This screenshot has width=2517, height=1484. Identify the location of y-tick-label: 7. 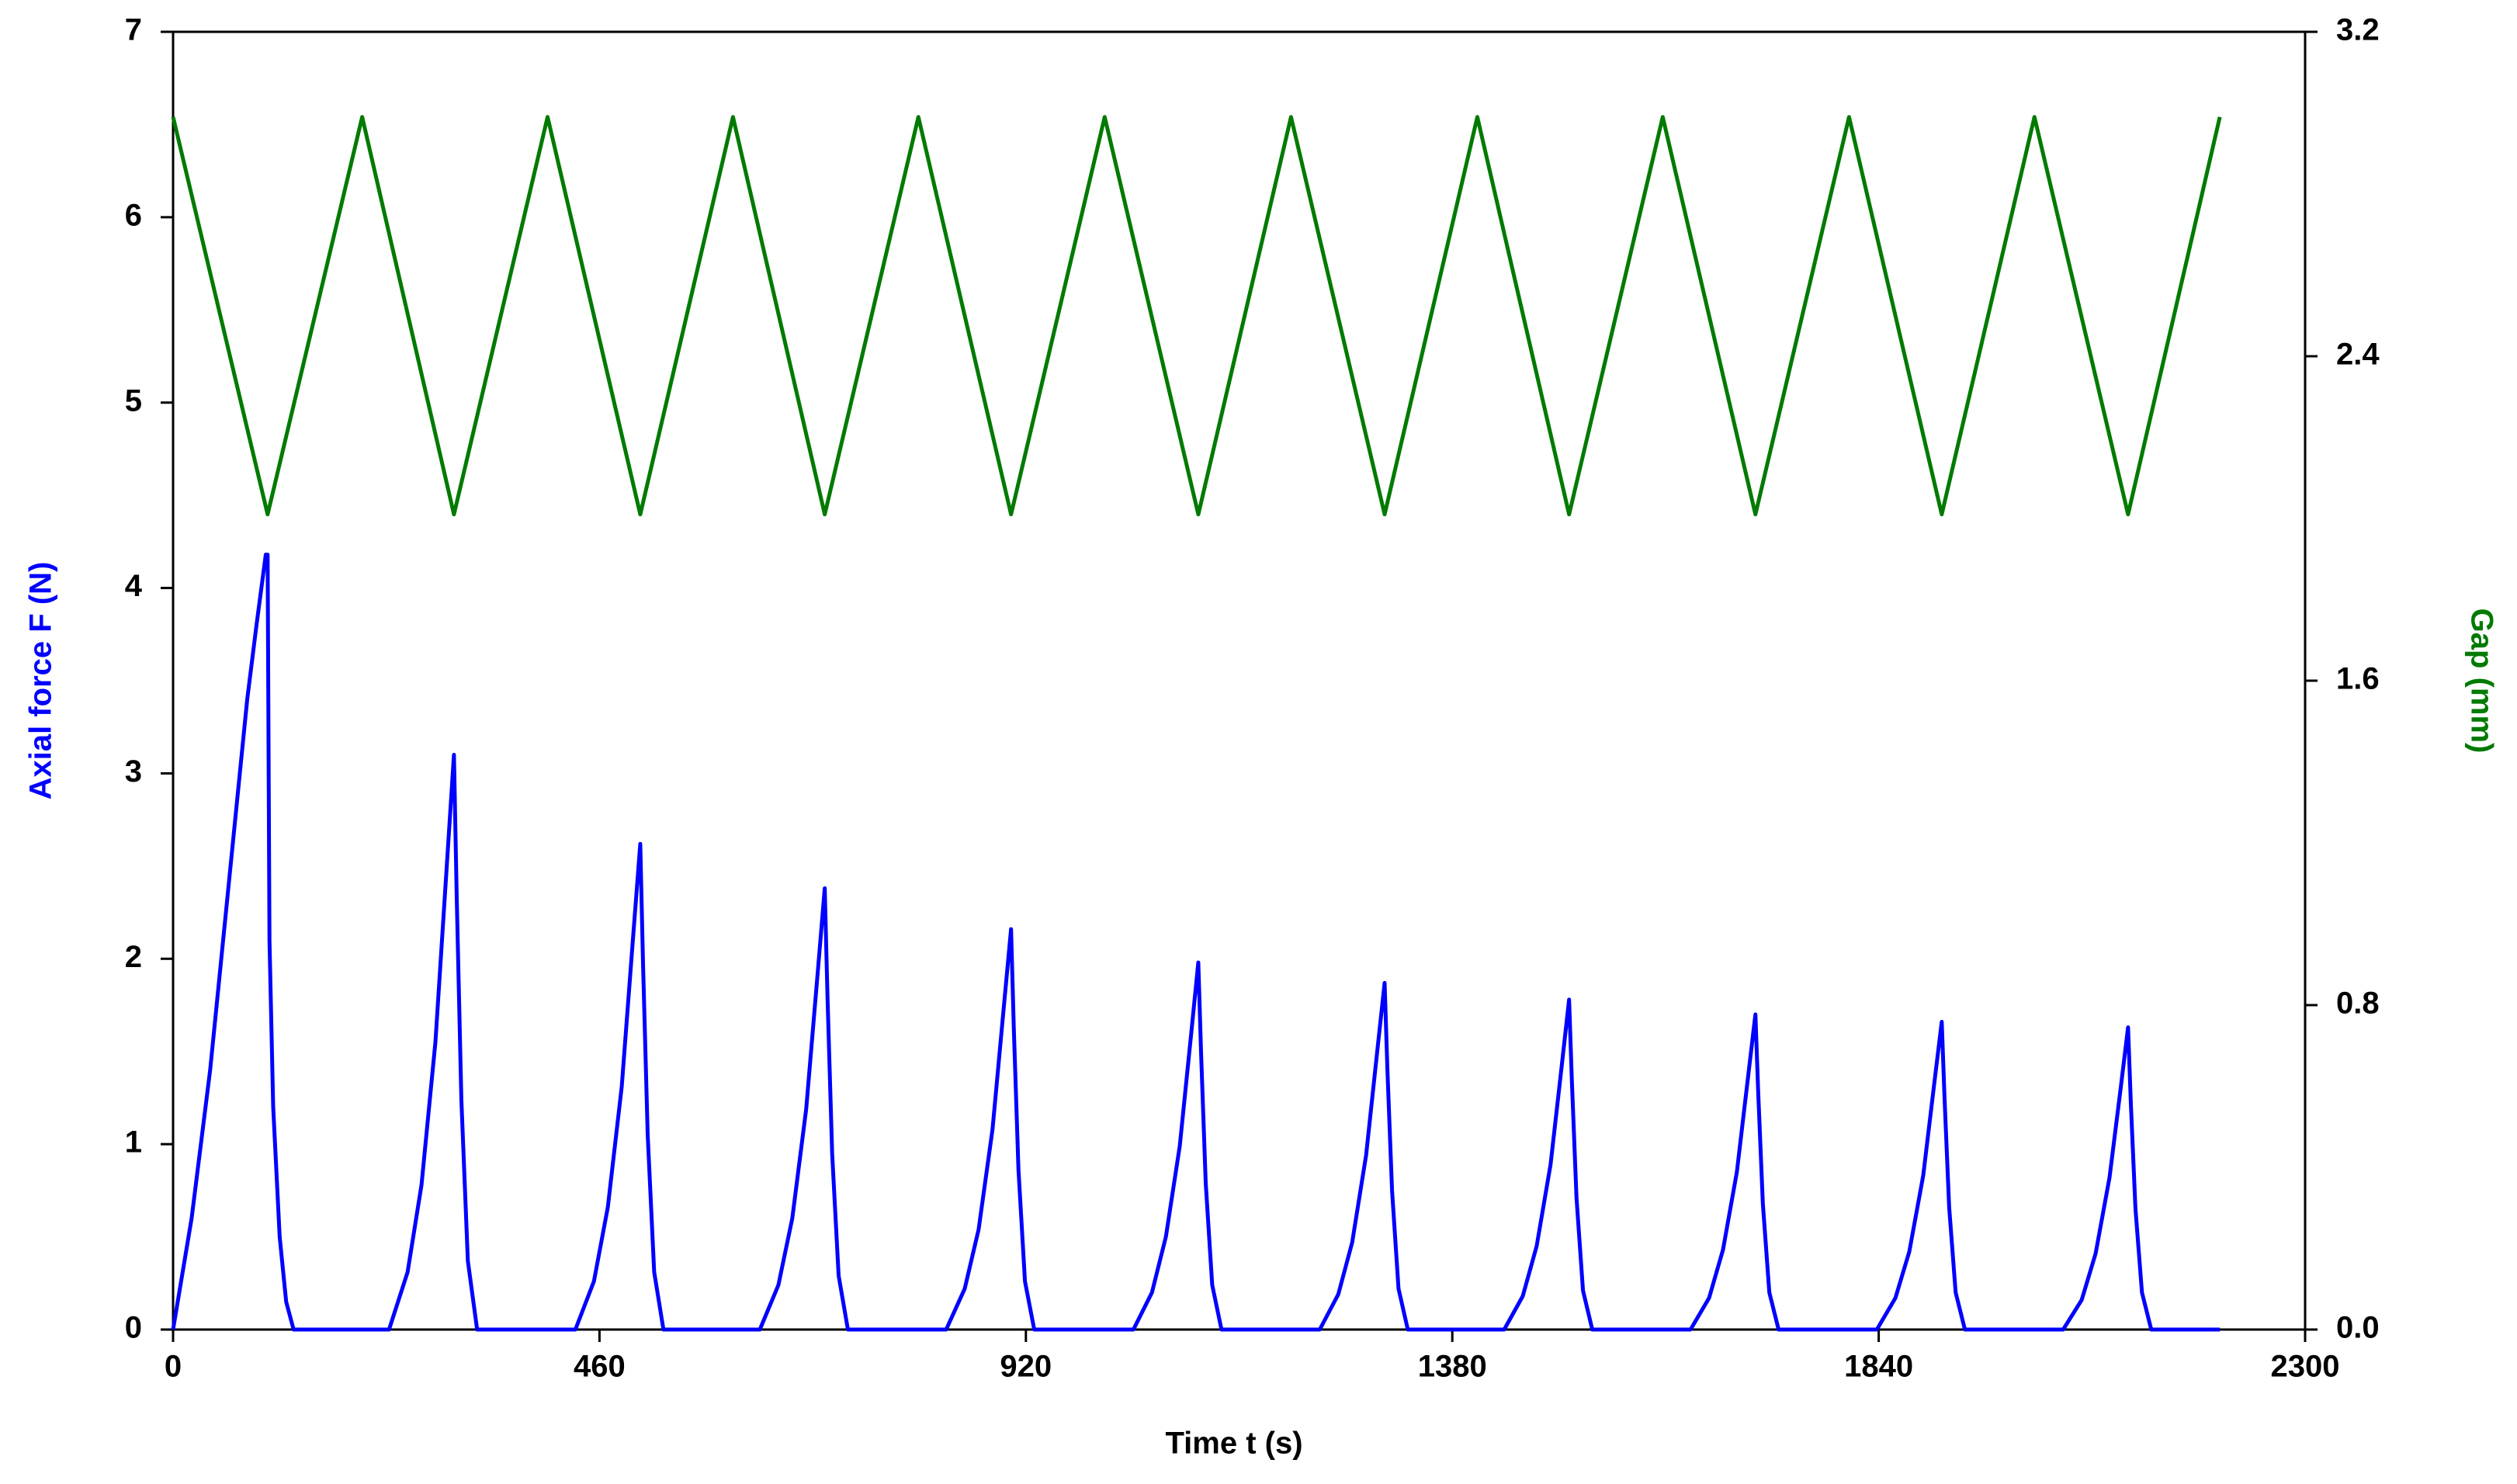
(133, 30).